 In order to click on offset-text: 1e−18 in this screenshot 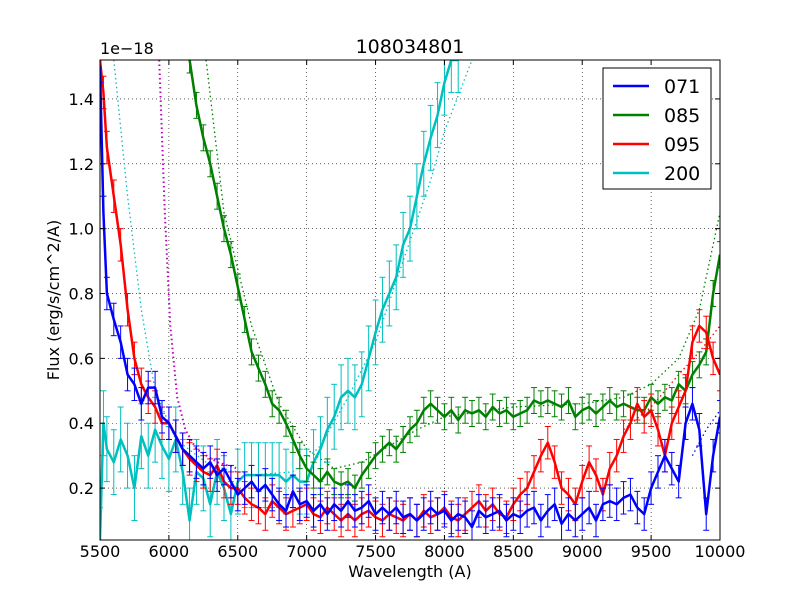, I will do `click(127, 48)`.